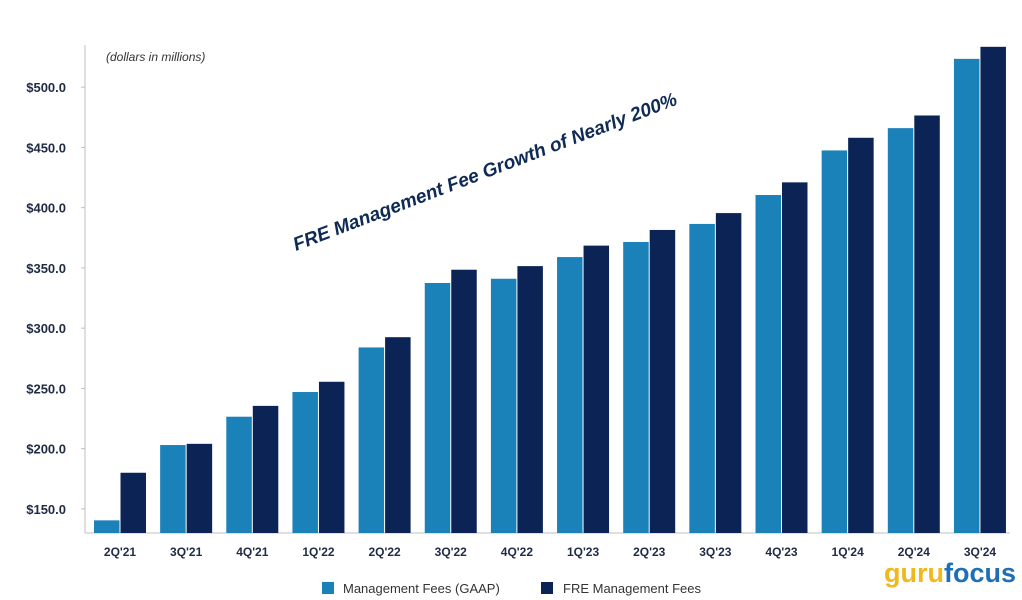  What do you see at coordinates (186, 552) in the screenshot?
I see `x-tick-label: 3Q'21` at bounding box center [186, 552].